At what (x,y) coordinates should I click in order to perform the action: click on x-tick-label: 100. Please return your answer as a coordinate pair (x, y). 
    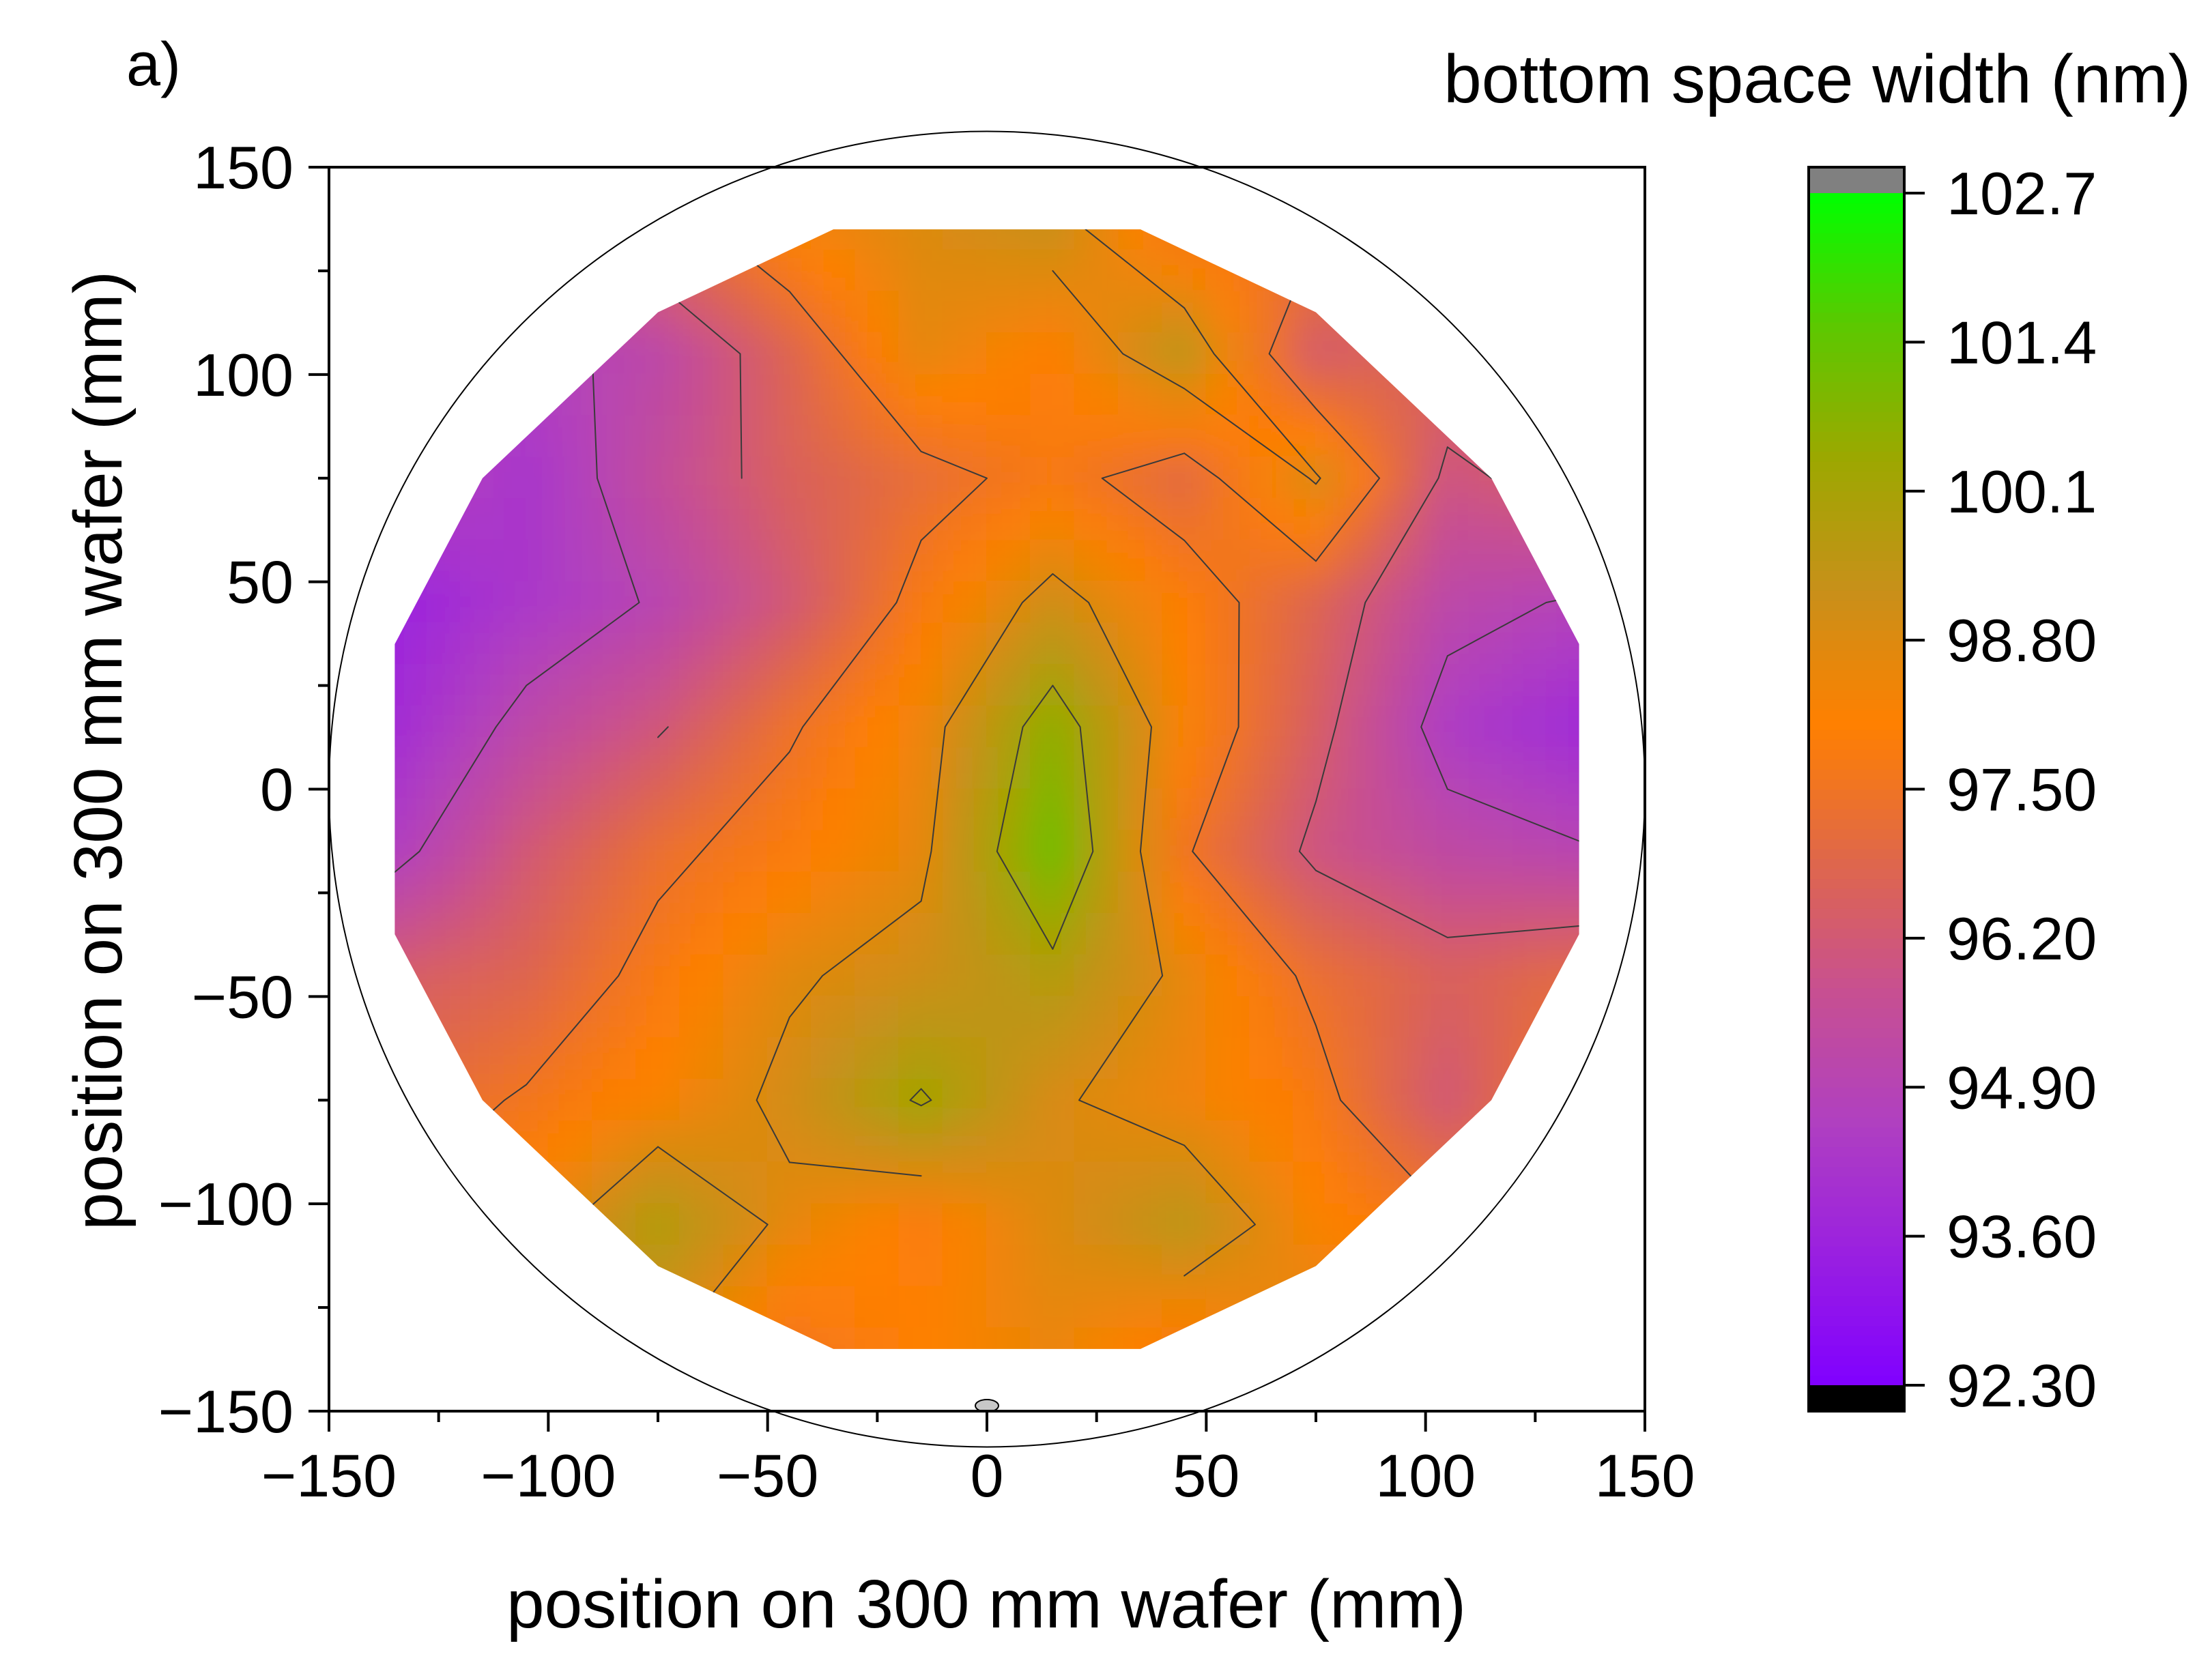
    Looking at the image, I should click on (1425, 1476).